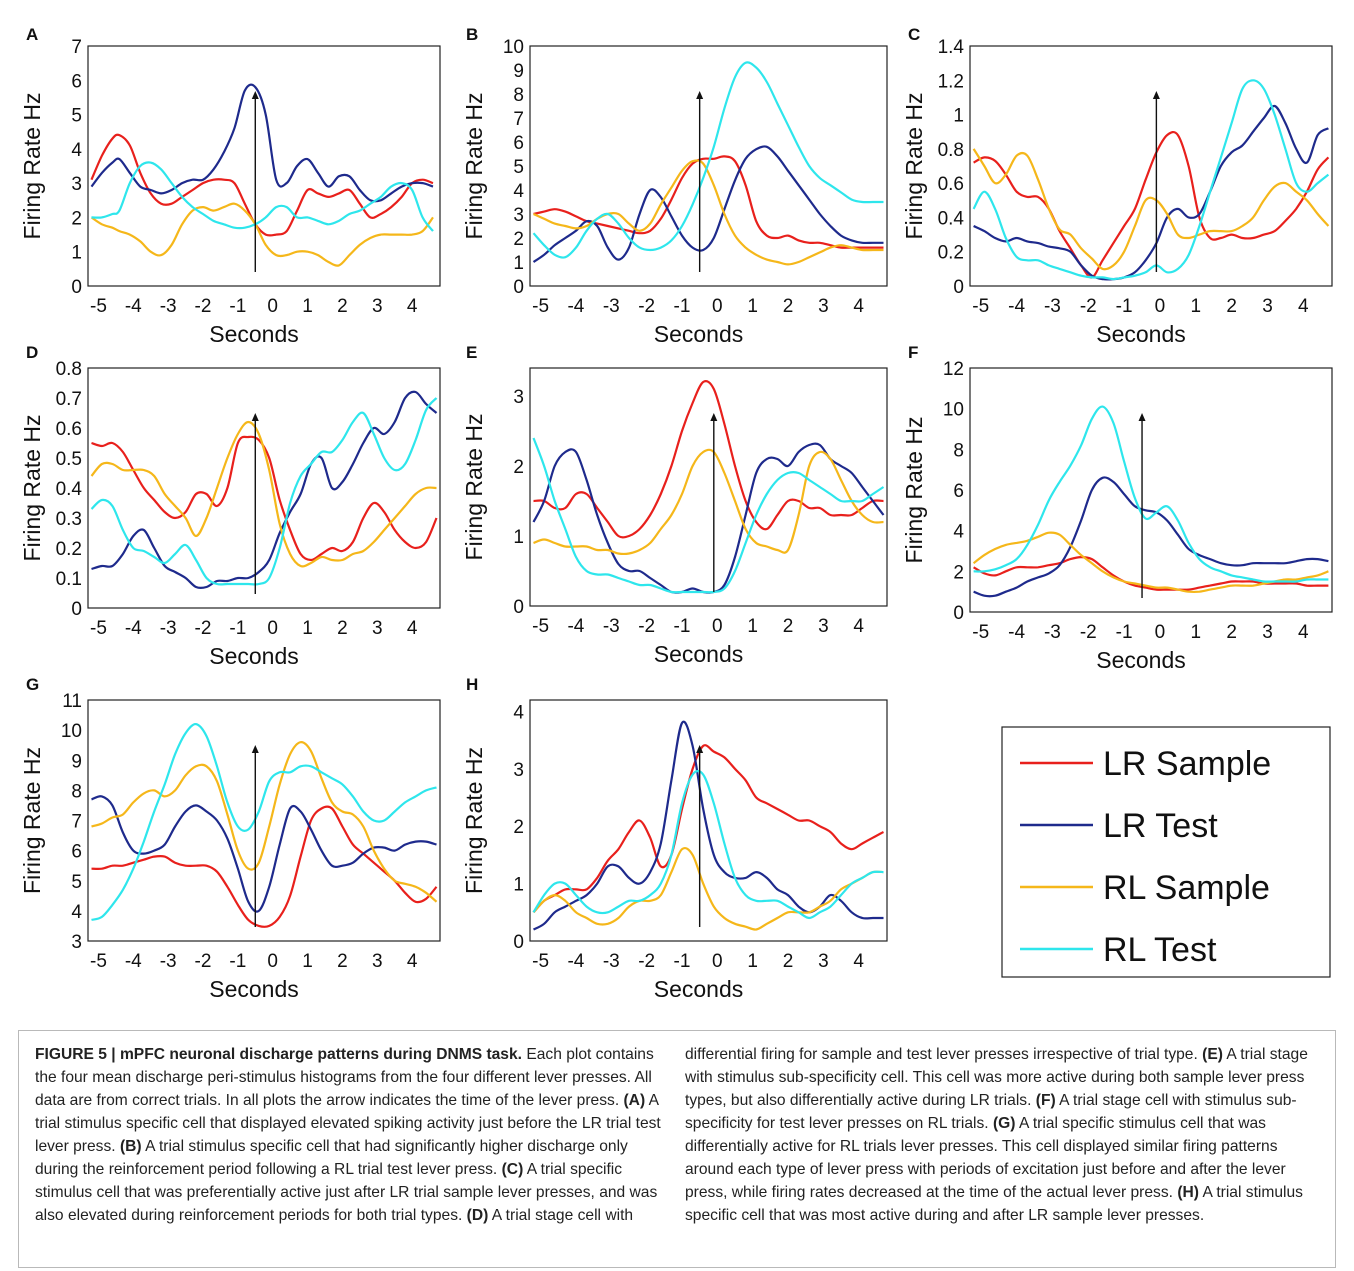  Describe the element at coordinates (76, 287) in the screenshot. I see `y-tick-label: 0` at that location.